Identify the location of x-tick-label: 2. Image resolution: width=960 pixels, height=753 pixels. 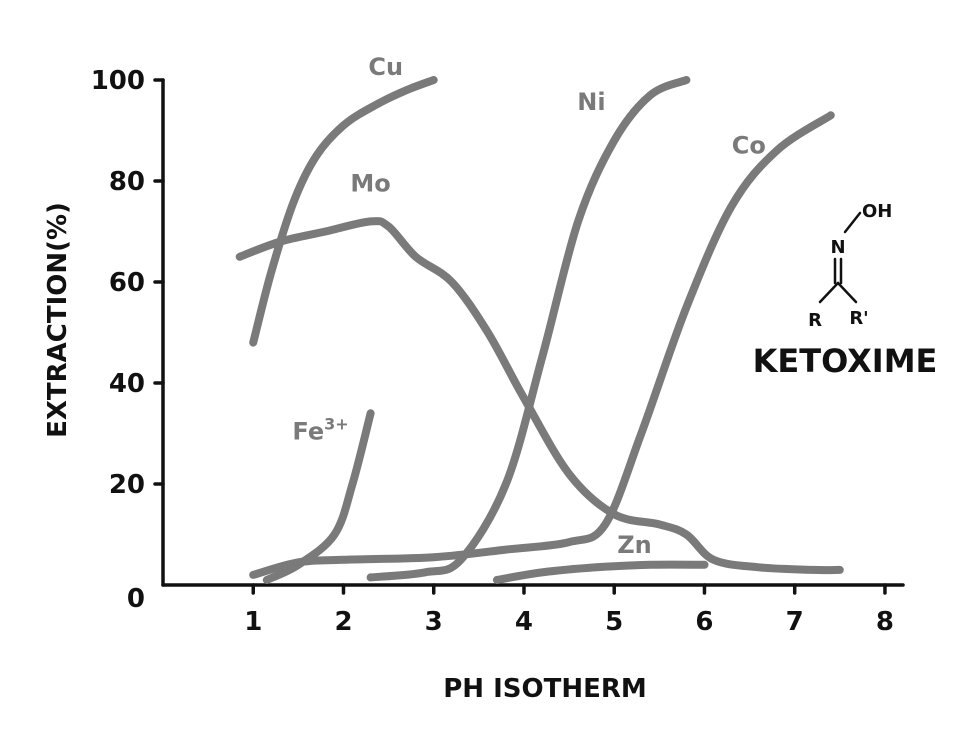
(343, 622).